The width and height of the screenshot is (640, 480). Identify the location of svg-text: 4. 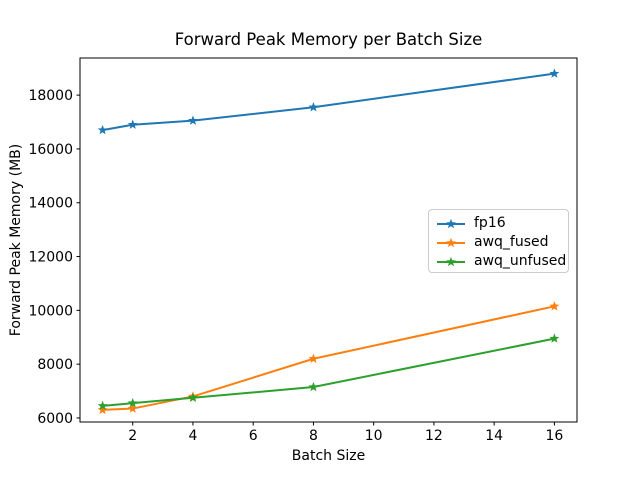
(192, 436).